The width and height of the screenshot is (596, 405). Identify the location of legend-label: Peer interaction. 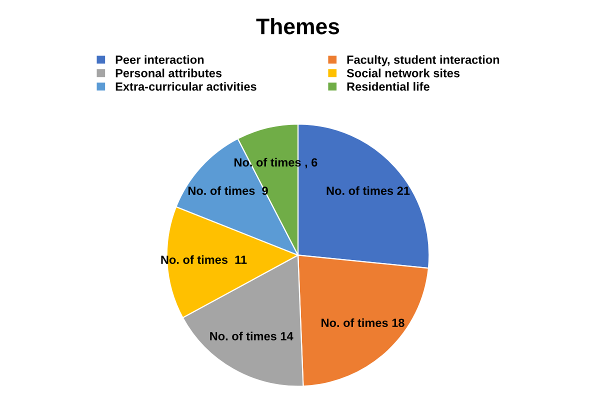
(160, 59).